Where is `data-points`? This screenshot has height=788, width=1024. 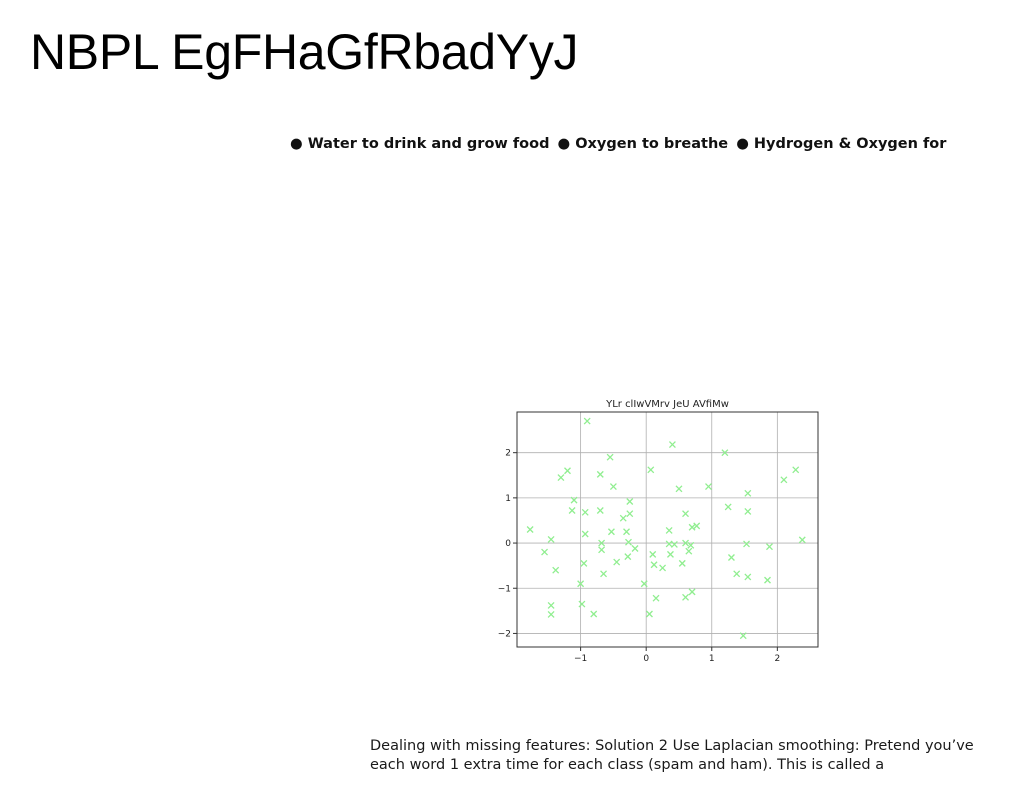 data-points is located at coordinates (666, 528).